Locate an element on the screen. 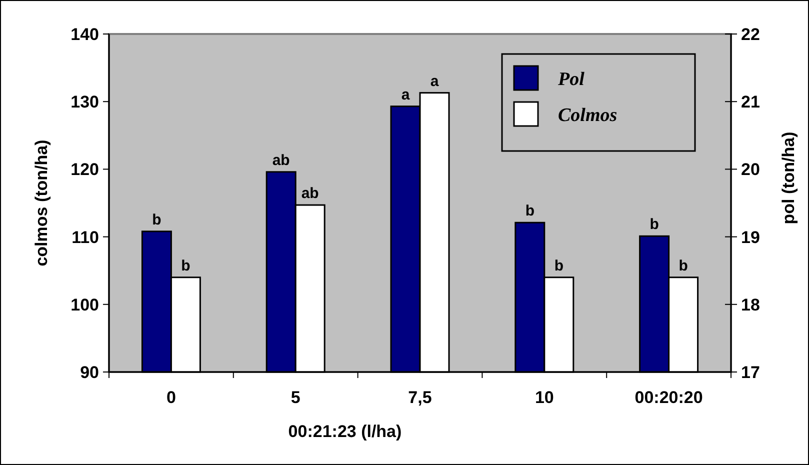 The image size is (809, 465). legend-label: Colmos is located at coordinates (588, 115).